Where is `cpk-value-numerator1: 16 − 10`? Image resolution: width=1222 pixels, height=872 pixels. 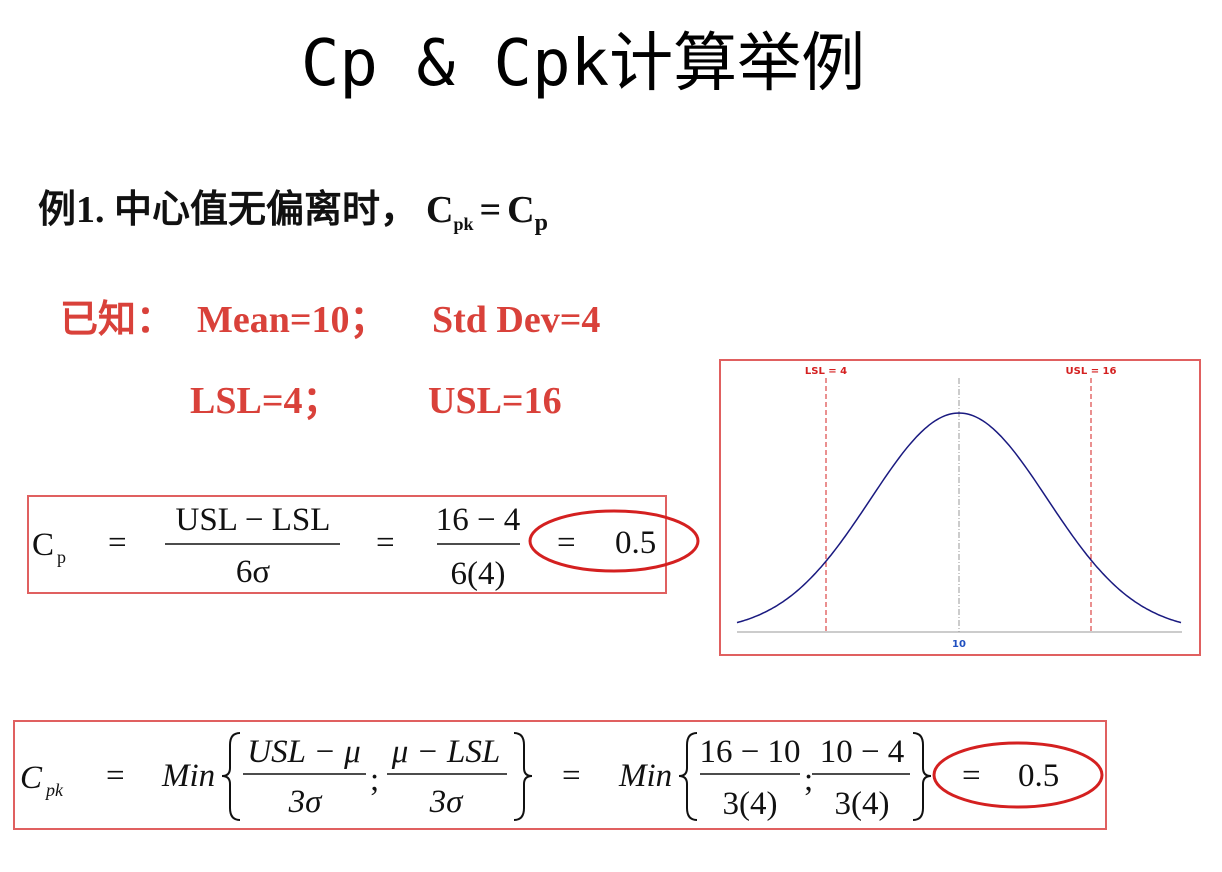 cpk-value-numerator1: 16 − 10 is located at coordinates (749, 752).